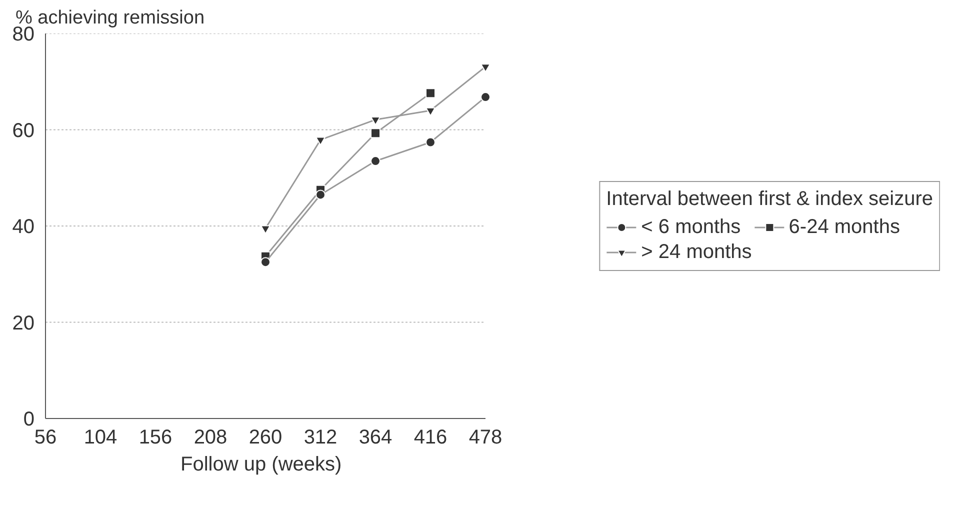 Image resolution: width=955 pixels, height=522 pixels. I want to click on legend-title: Interval between first & index seizure, so click(769, 199).